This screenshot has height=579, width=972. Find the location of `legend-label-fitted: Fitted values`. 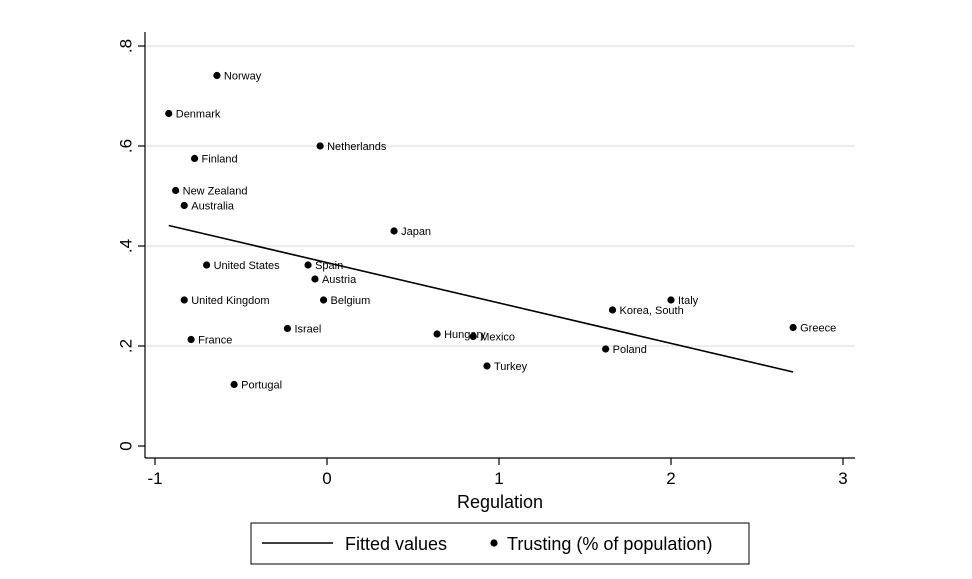

legend-label-fitted: Fitted values is located at coordinates (396, 544).